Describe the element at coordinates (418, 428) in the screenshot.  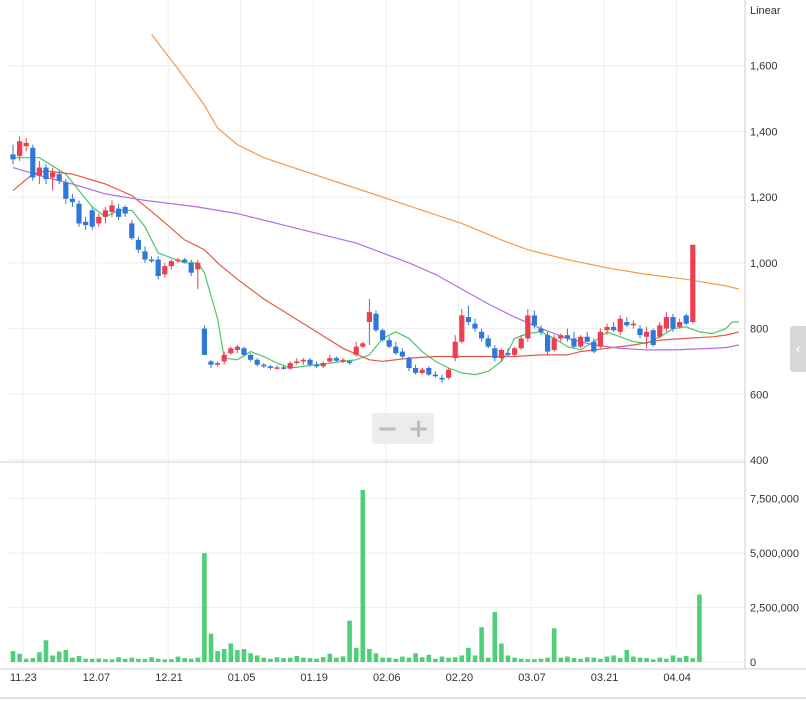
I see `zoom-in-button: +` at that location.